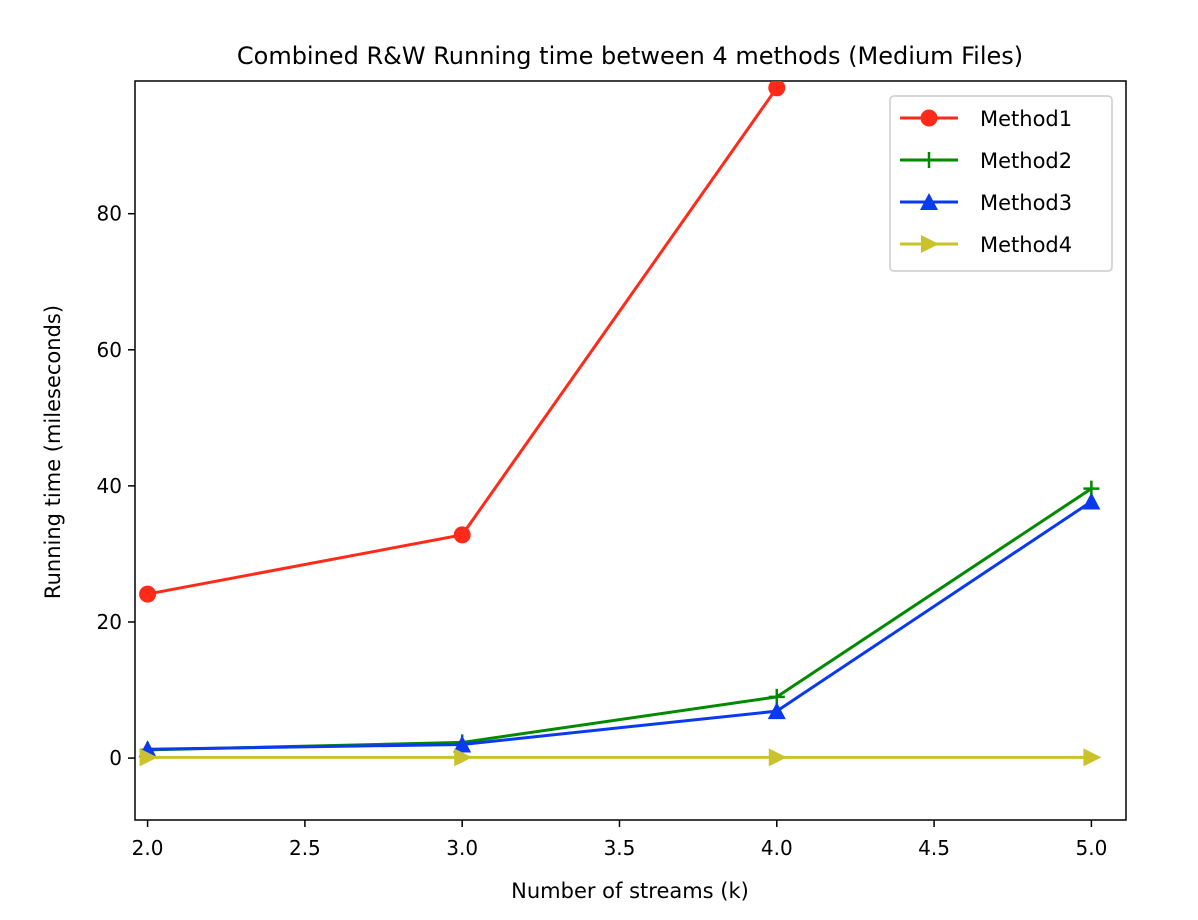 This screenshot has height=920, width=1198. Describe the element at coordinates (305, 848) in the screenshot. I see `x-tick-label: 2.5` at that location.